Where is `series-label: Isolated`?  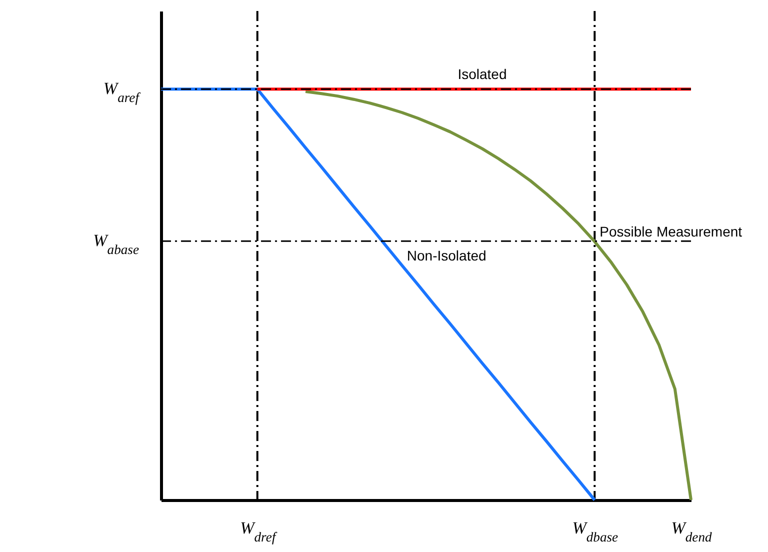 series-label: Isolated is located at coordinates (482, 74).